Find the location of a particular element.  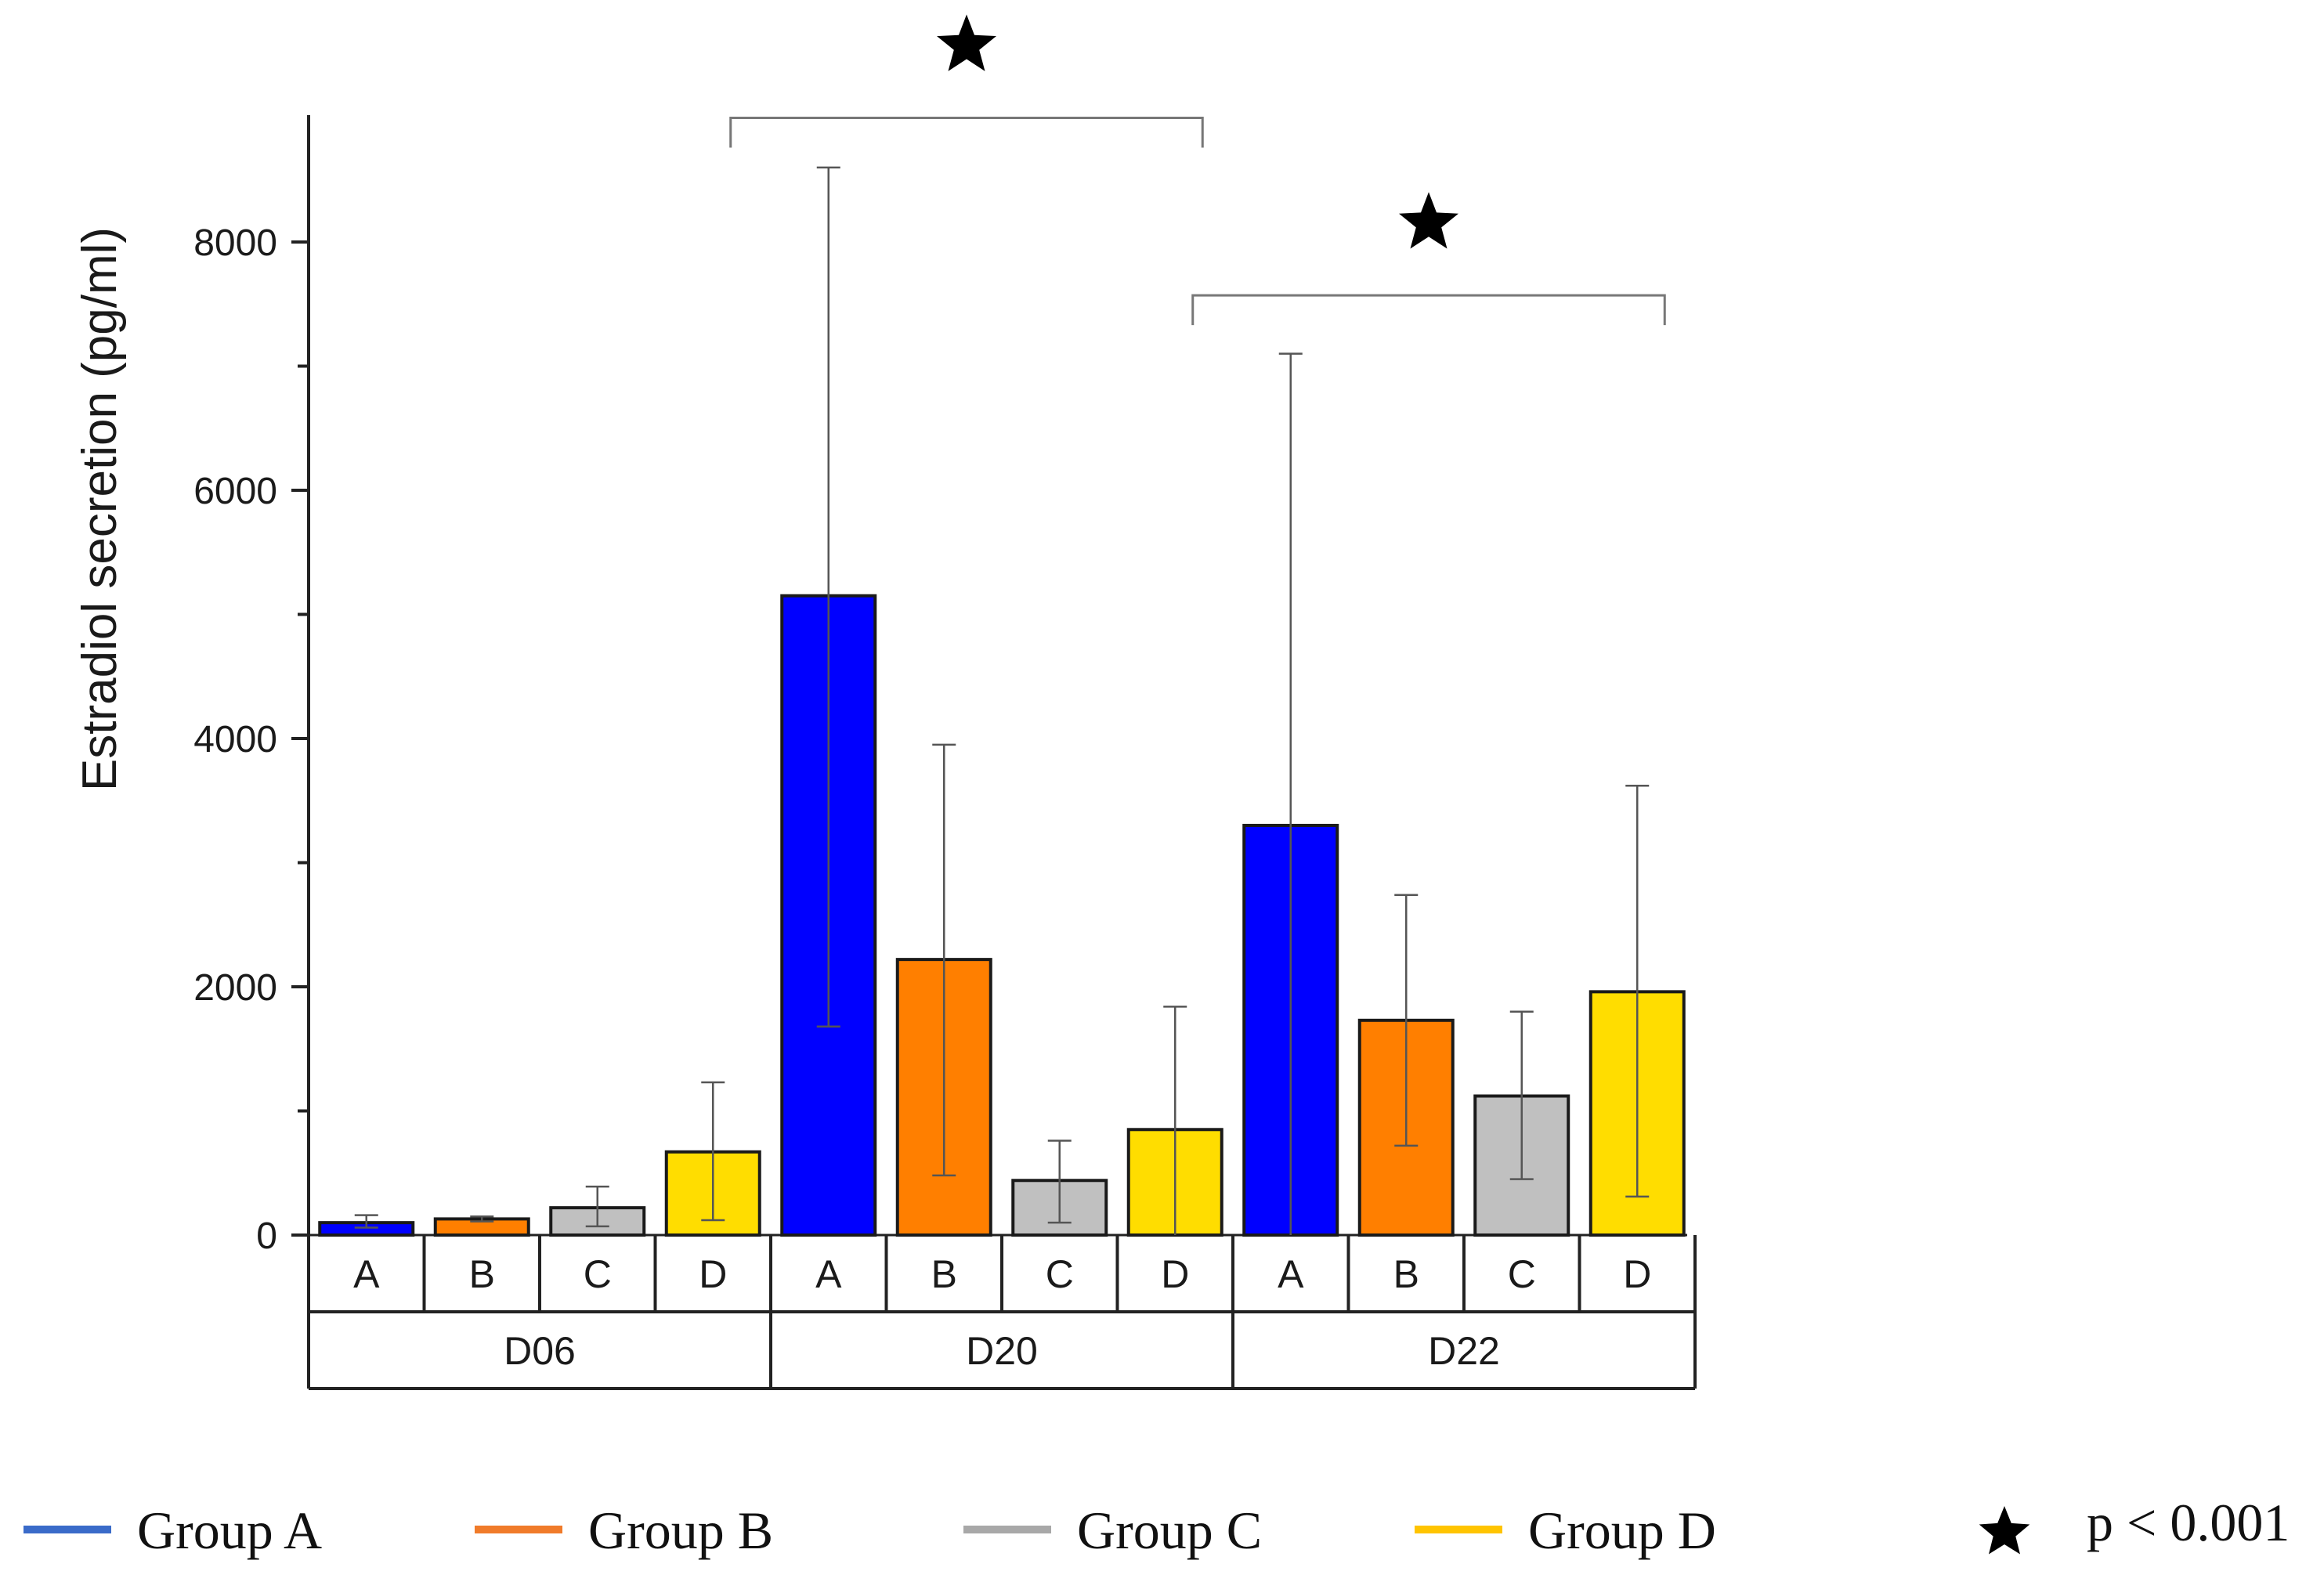

y-tick-label: 4000 is located at coordinates (235, 740).